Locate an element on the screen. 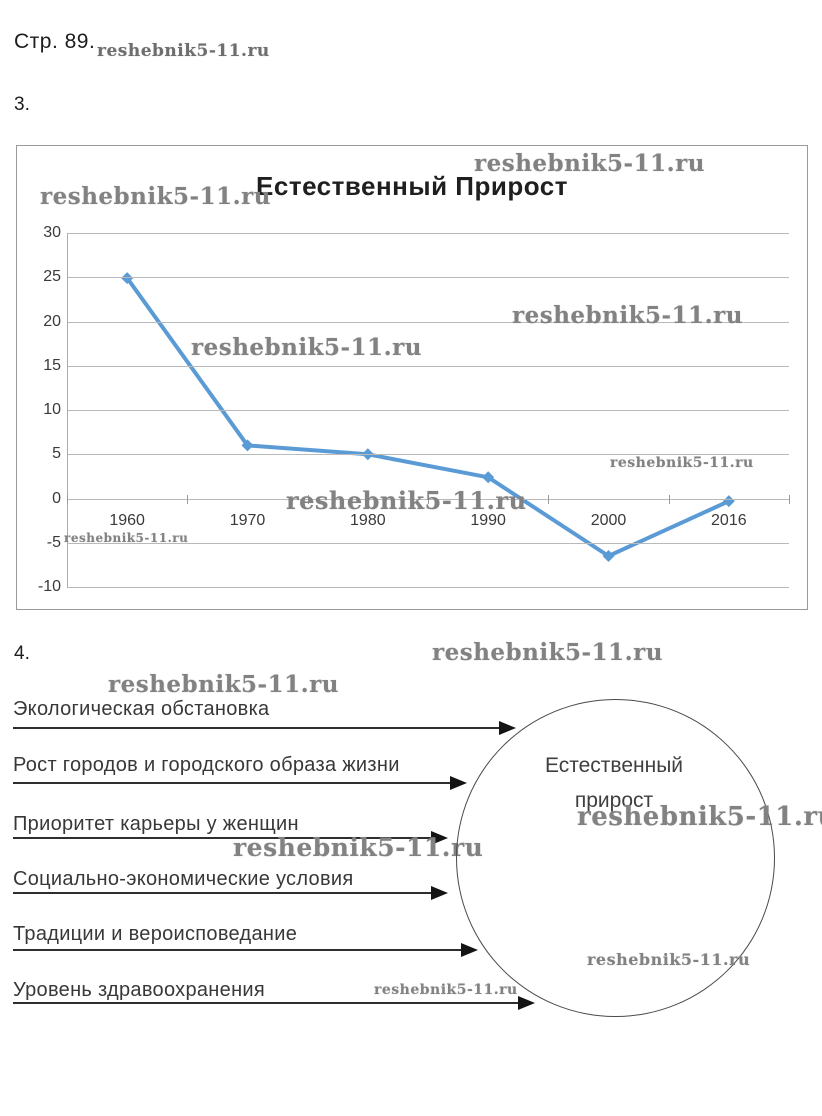 The height and width of the screenshot is (1116, 822). circle-label-line1: Естественный is located at coordinates (614, 765).